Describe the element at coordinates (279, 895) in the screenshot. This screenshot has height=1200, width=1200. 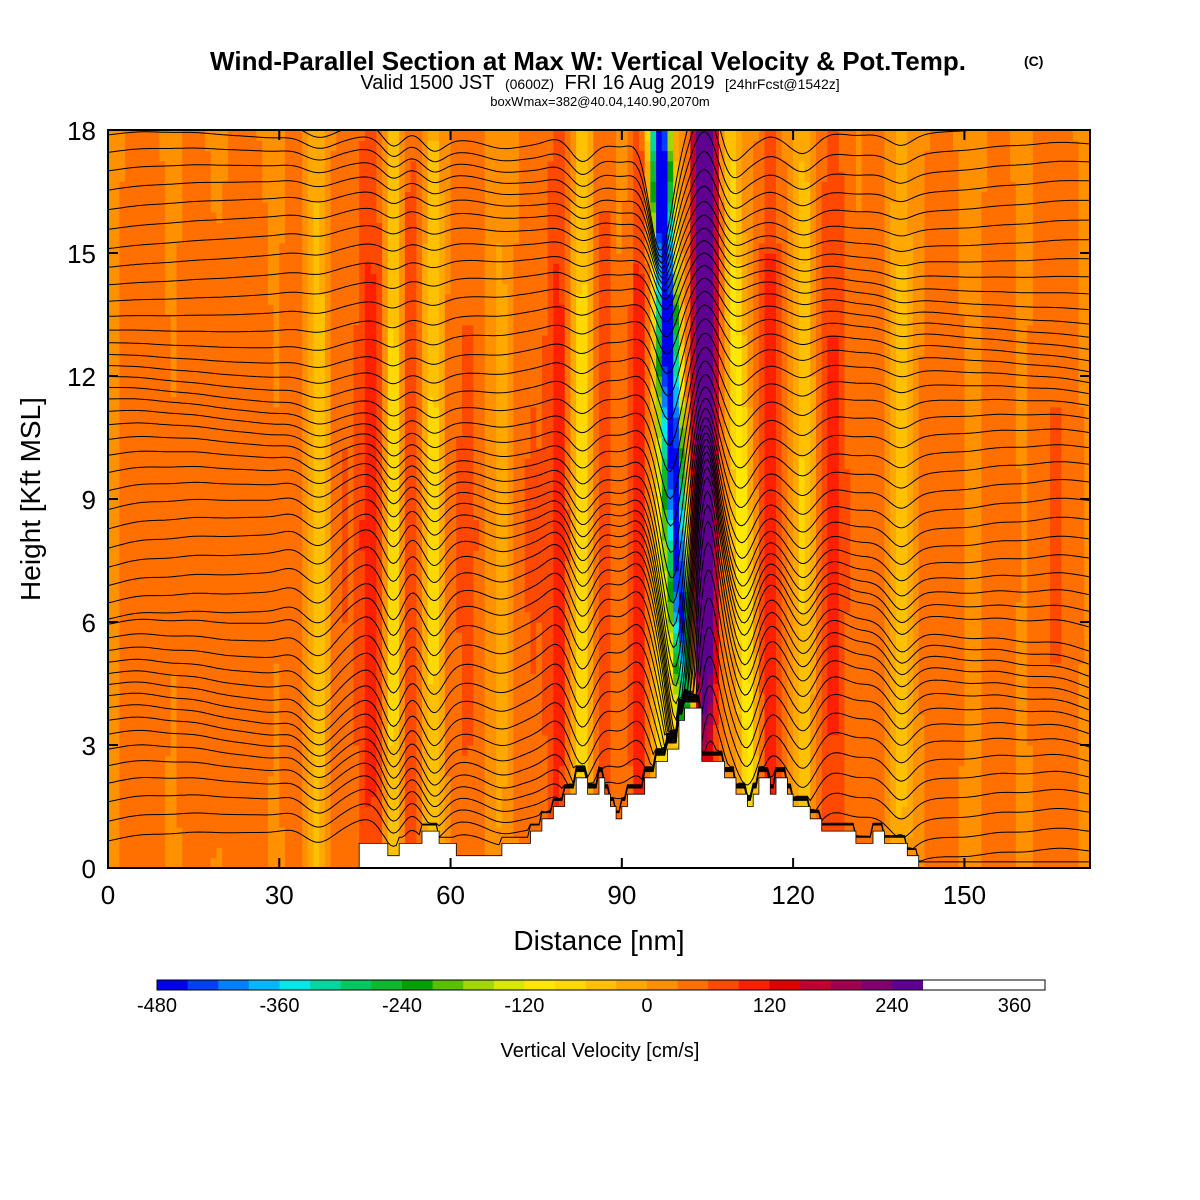
I see `x-tick-label: 30` at that location.